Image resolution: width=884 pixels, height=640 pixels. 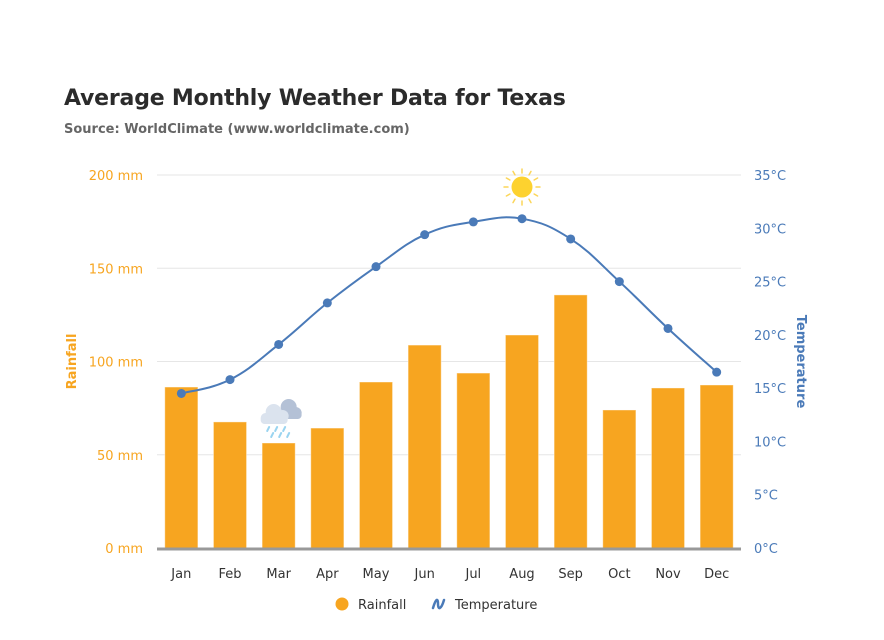 I want to click on sun-disc, so click(x=522, y=187).